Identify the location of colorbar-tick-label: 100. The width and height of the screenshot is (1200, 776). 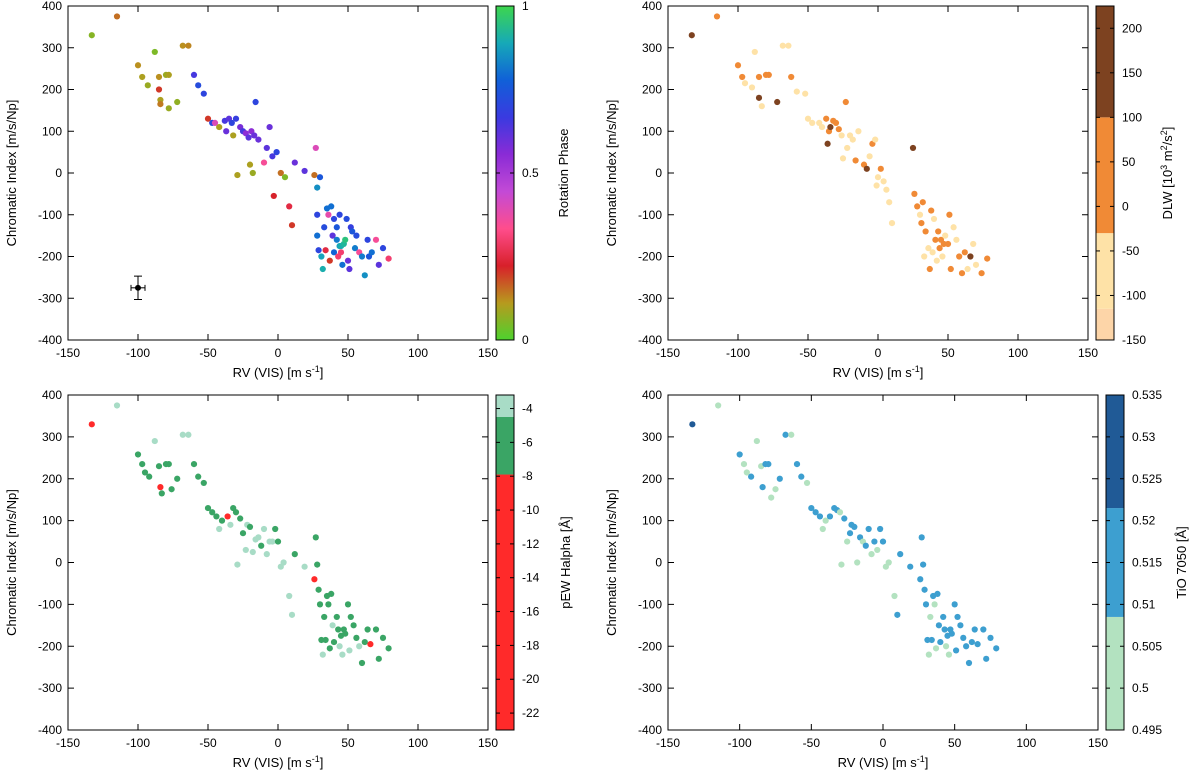
(1132, 117).